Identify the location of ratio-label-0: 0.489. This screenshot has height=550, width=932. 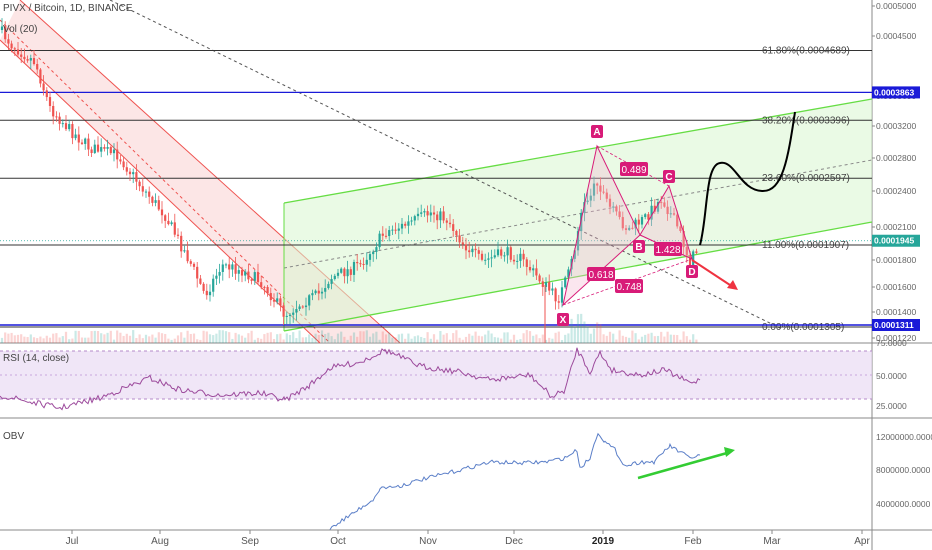
(633, 170).